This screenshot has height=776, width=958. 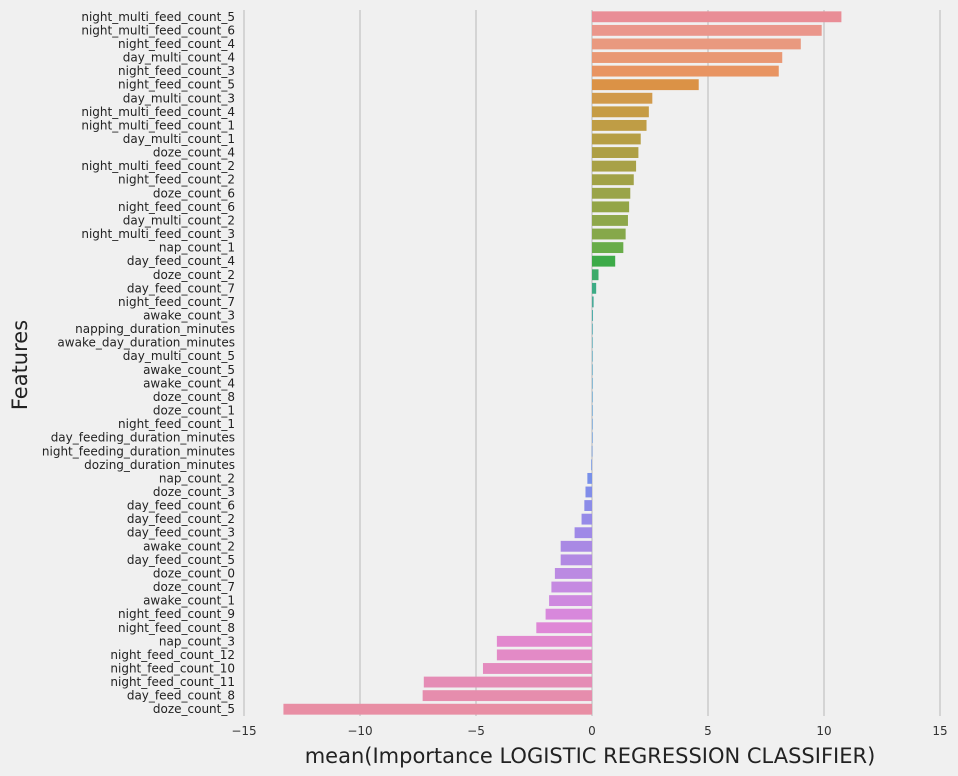 I want to click on feature-label: awake_count_5, so click(x=189, y=370).